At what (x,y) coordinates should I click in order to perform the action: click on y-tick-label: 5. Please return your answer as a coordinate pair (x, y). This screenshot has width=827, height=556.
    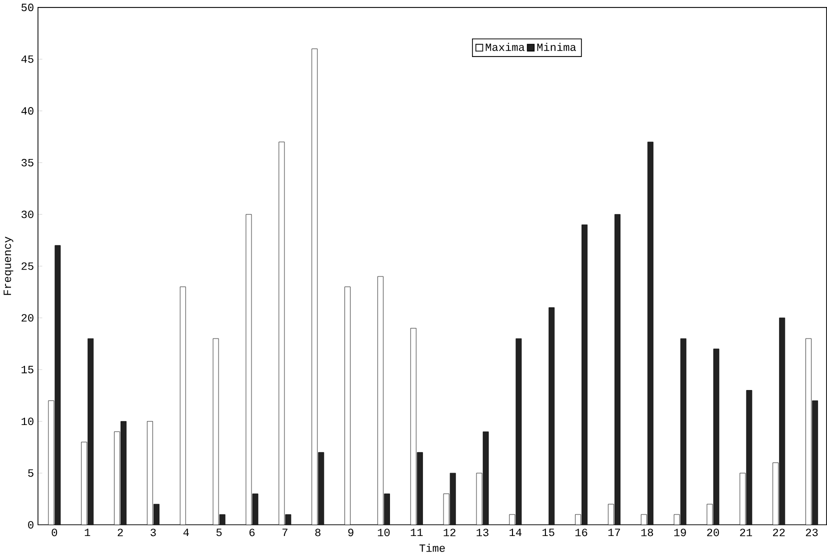
    Looking at the image, I should click on (31, 473).